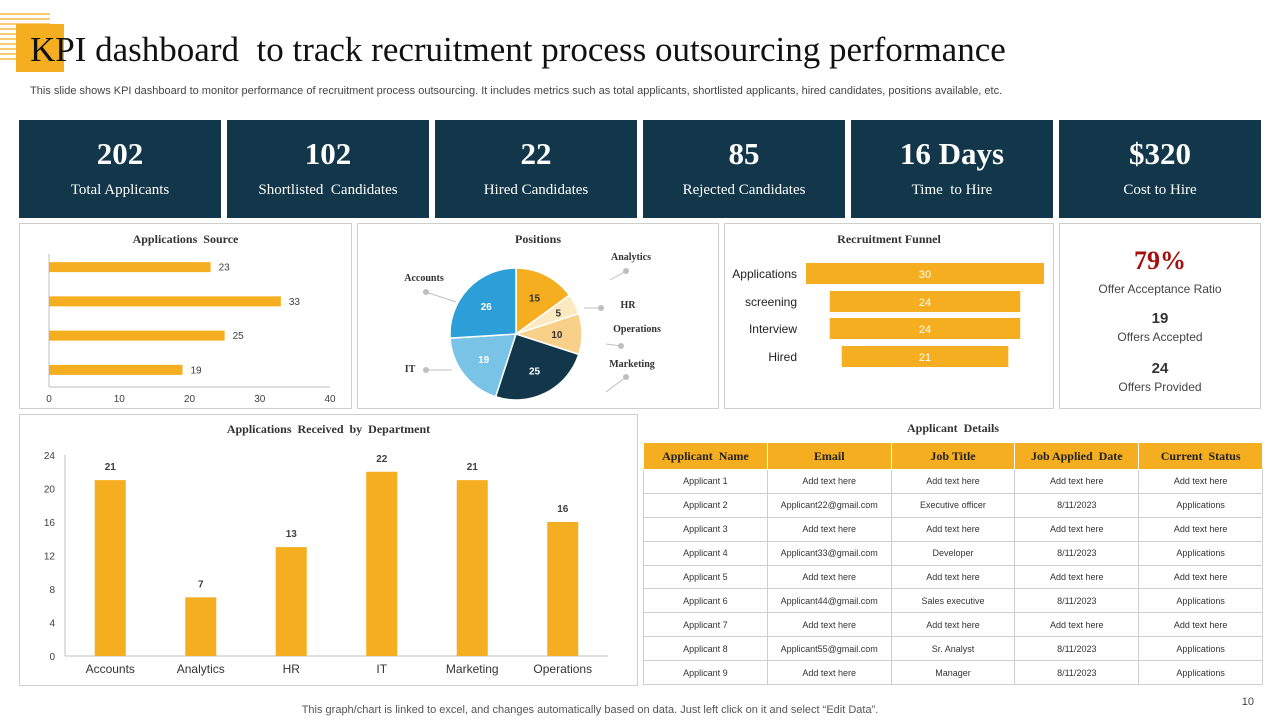 This screenshot has width=1280, height=720. What do you see at coordinates (535, 371) in the screenshot?
I see `slice-value-label: 25` at bounding box center [535, 371].